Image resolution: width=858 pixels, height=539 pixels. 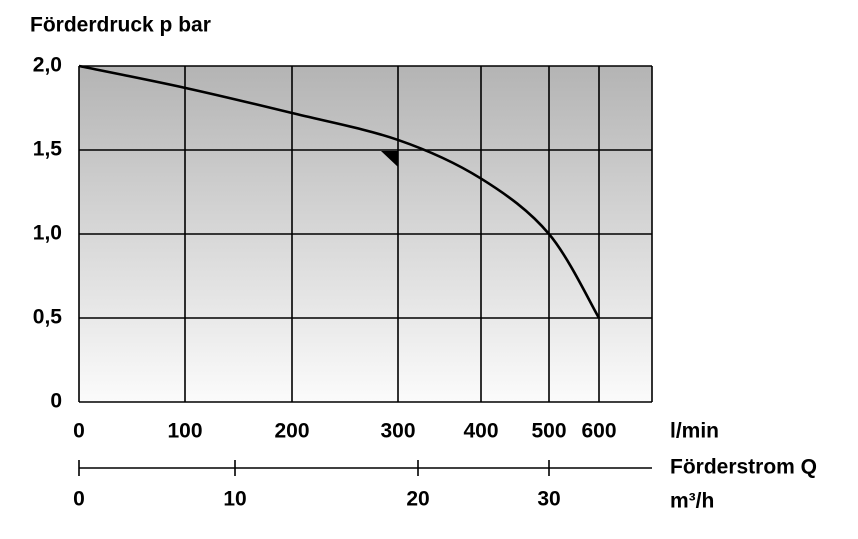 I want to click on x-tick-label: 300, so click(x=397, y=431).